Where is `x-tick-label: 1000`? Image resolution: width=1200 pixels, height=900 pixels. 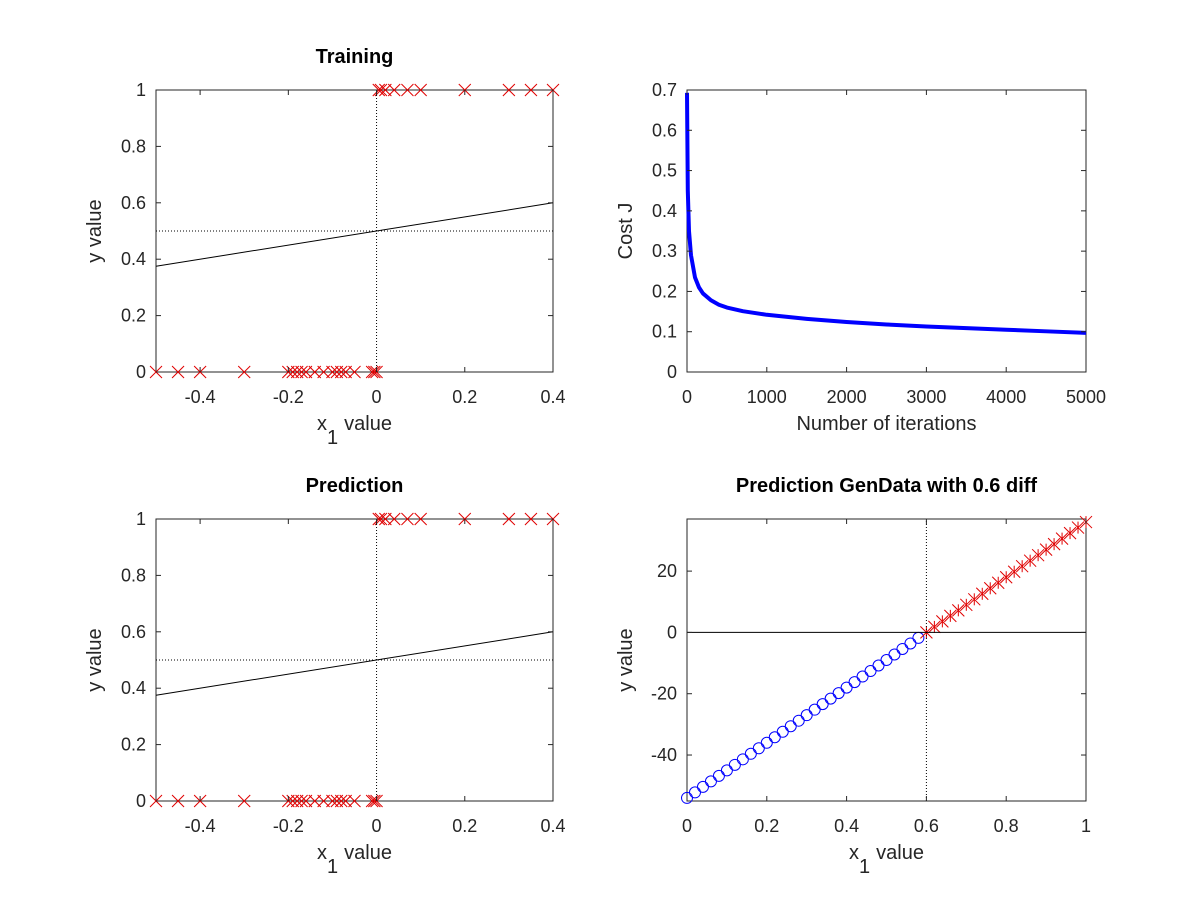
x-tick-label: 1000 is located at coordinates (767, 397).